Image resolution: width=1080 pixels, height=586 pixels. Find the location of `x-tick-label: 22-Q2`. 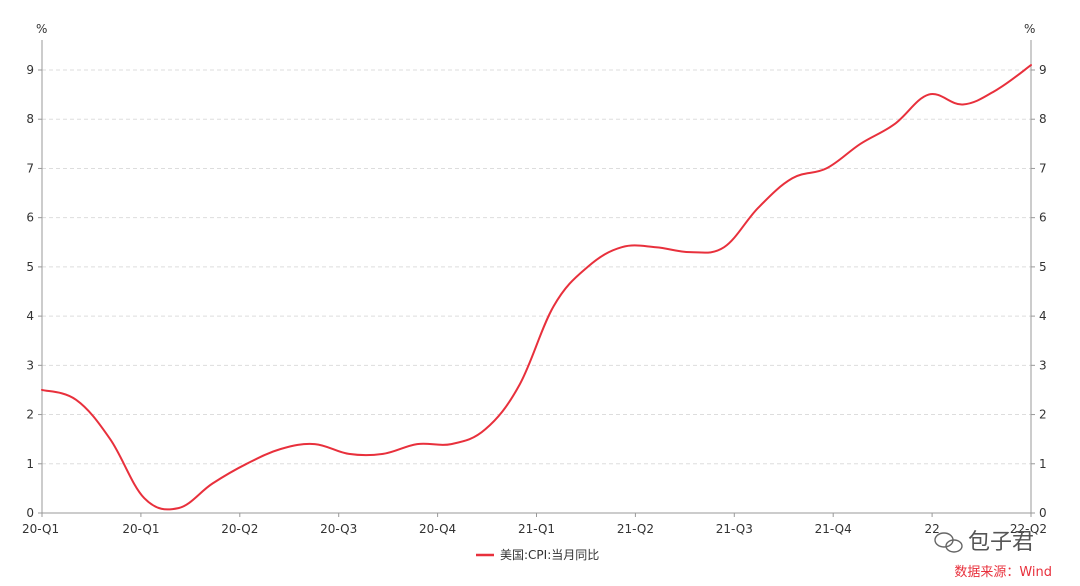

x-tick-label: 22-Q2 is located at coordinates (1028, 529).